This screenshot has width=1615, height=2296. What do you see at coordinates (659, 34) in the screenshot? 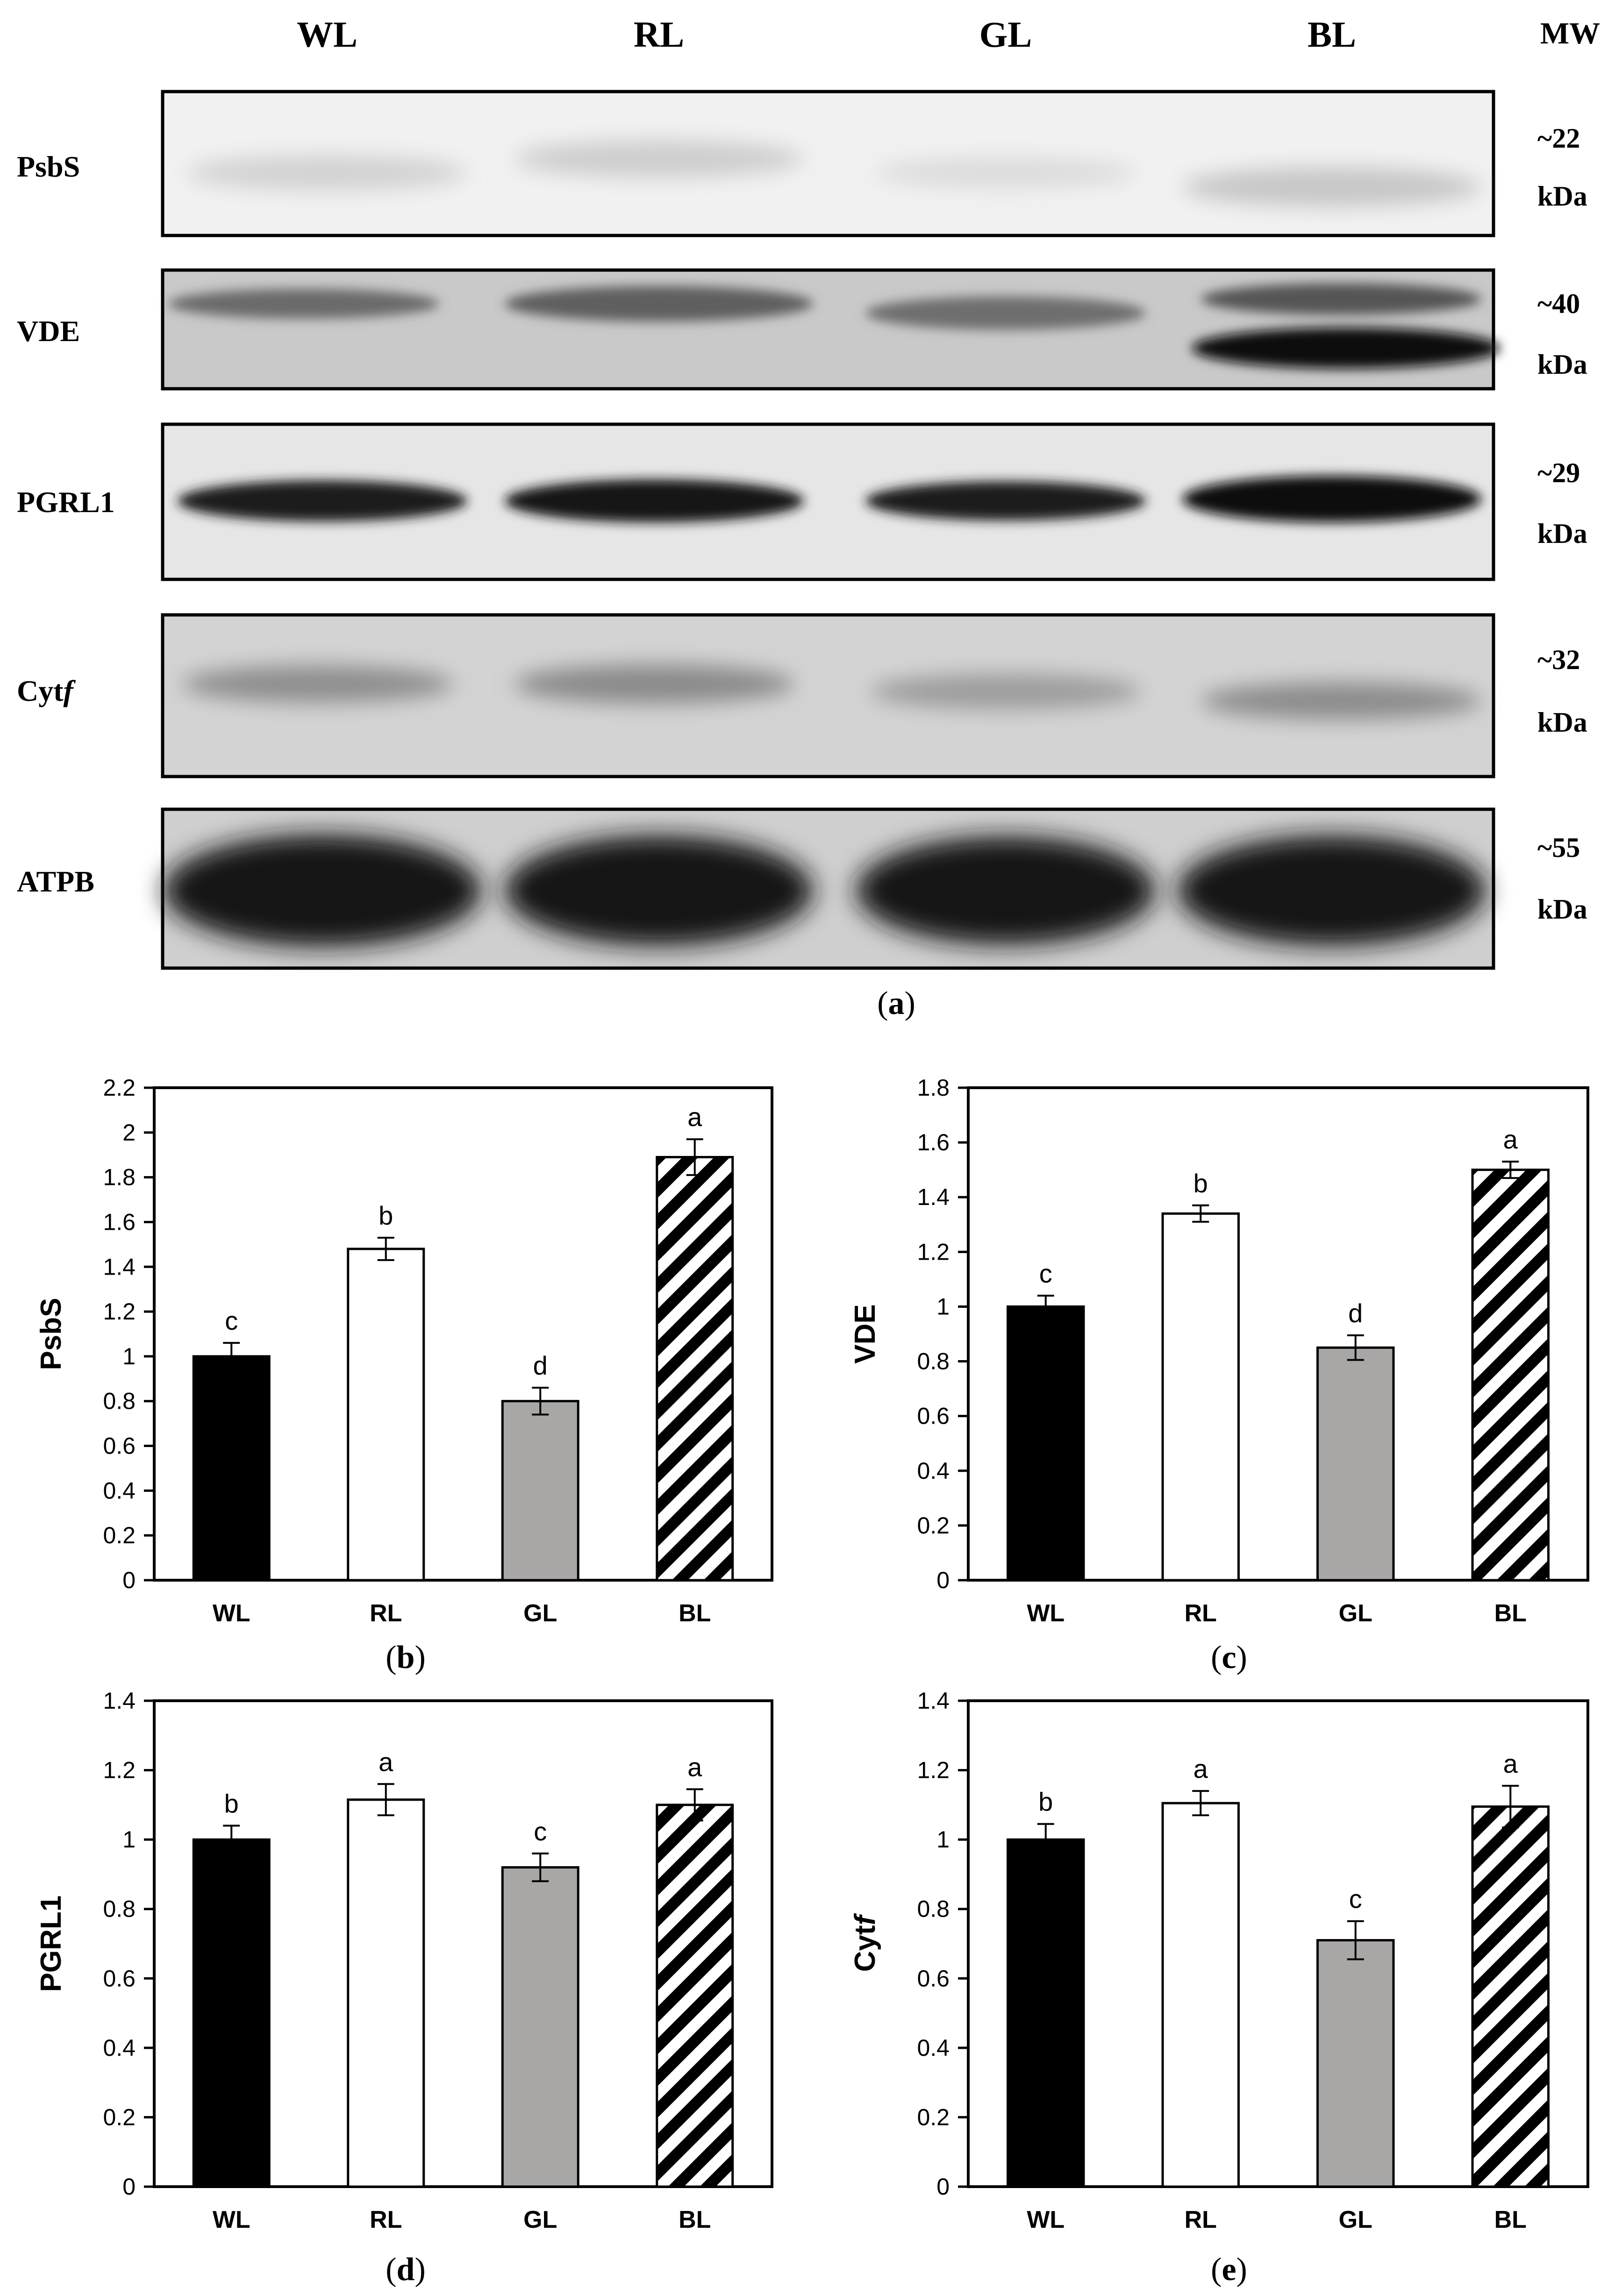
I see `lane-label-rl: RL` at bounding box center [659, 34].